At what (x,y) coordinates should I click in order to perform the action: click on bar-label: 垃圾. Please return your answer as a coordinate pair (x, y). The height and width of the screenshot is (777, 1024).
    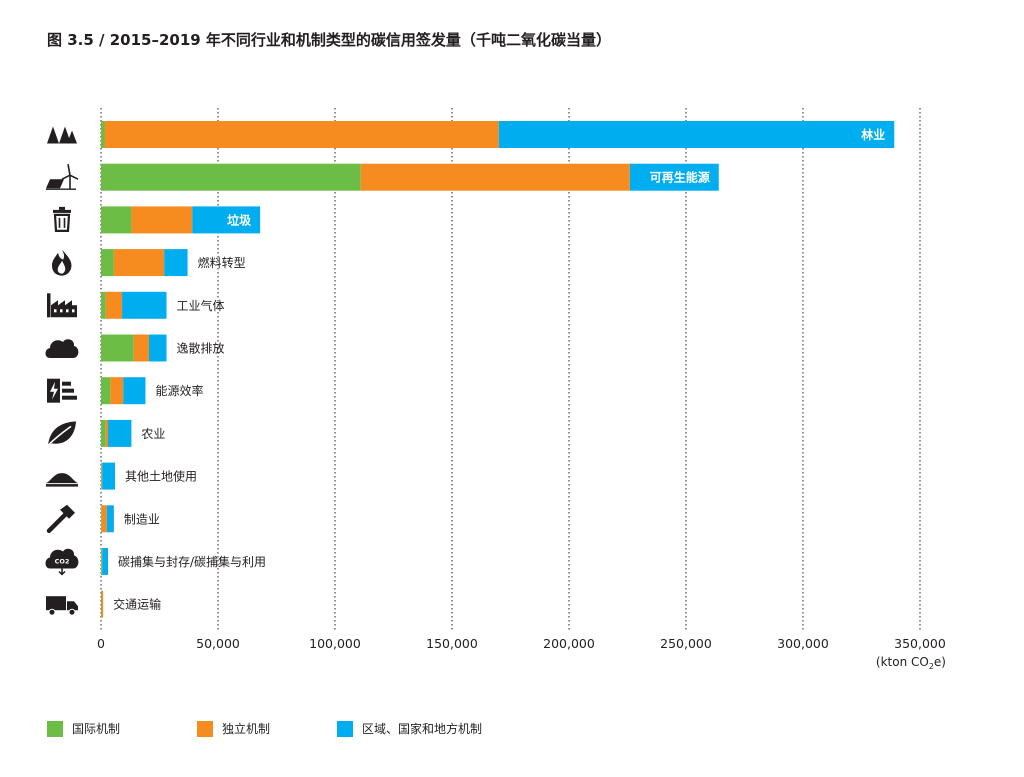
    Looking at the image, I should click on (239, 219).